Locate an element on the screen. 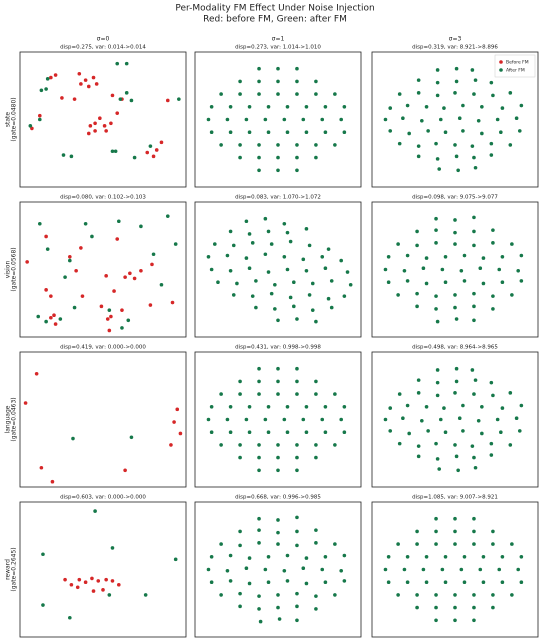  panel-subtitle: disp=0.275, var: 0.014->0.014 is located at coordinates (103, 48).